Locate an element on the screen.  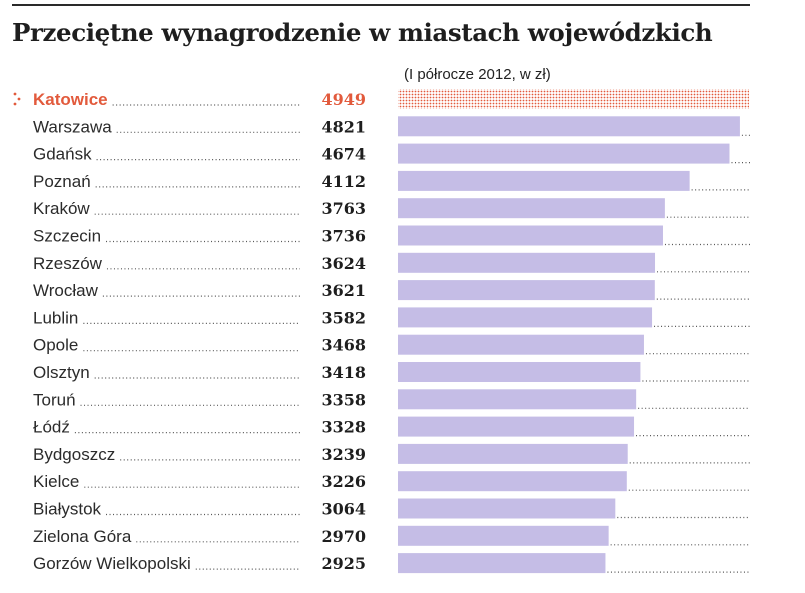
value-label: 4821 is located at coordinates (343, 126).